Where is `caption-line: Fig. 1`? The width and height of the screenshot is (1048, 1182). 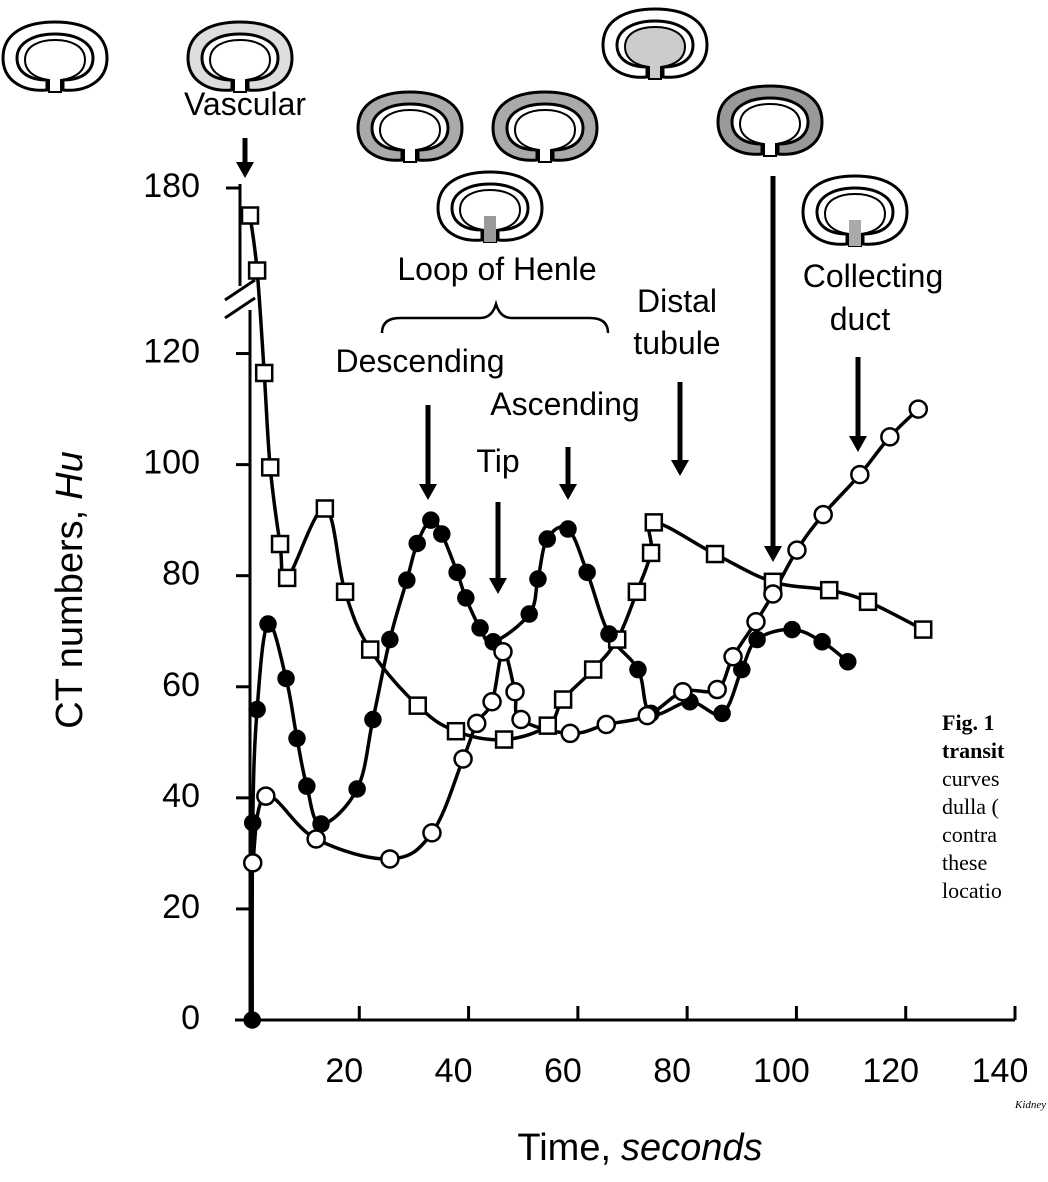
caption-line: Fig. 1 is located at coordinates (968, 722).